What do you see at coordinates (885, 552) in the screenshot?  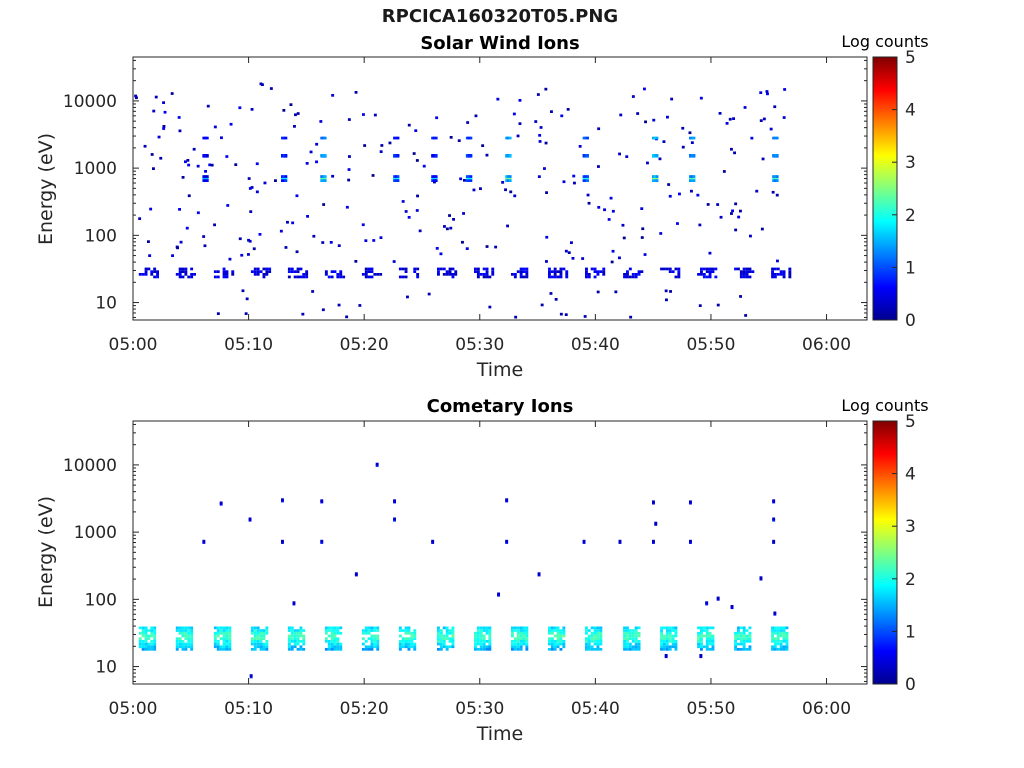 I see `colorbar-gradient` at bounding box center [885, 552].